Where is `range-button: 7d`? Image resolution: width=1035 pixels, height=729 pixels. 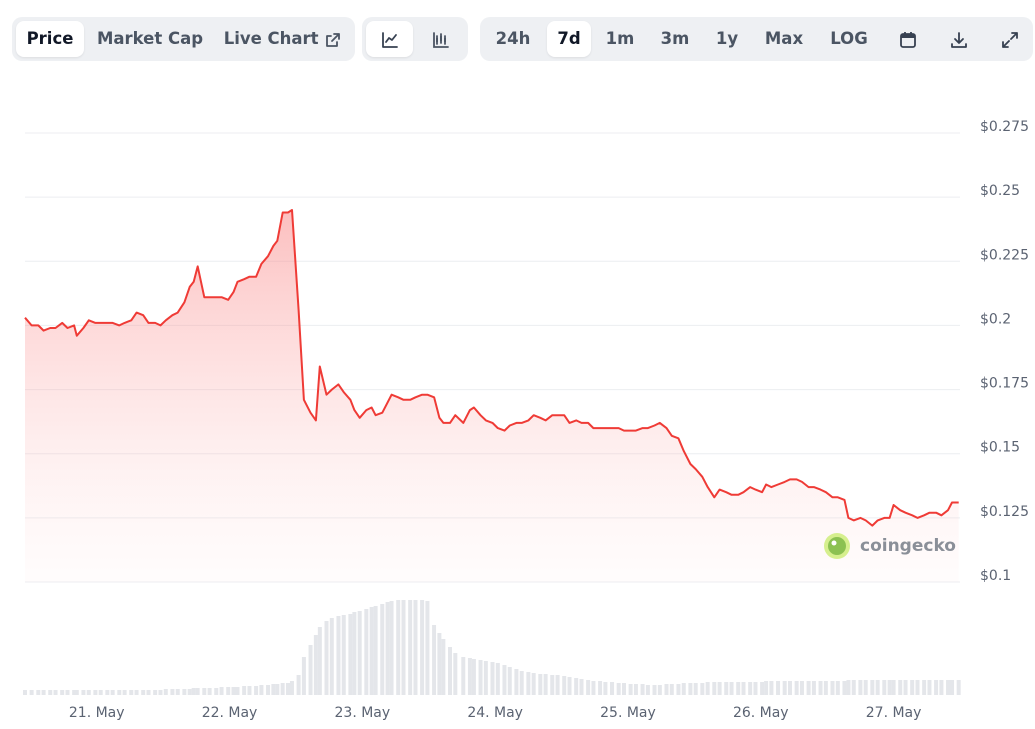 range-button: 7d is located at coordinates (569, 39).